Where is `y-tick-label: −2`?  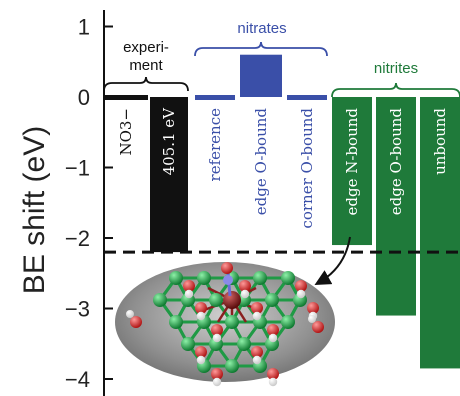
y-tick-label: −2 is located at coordinates (77, 238).